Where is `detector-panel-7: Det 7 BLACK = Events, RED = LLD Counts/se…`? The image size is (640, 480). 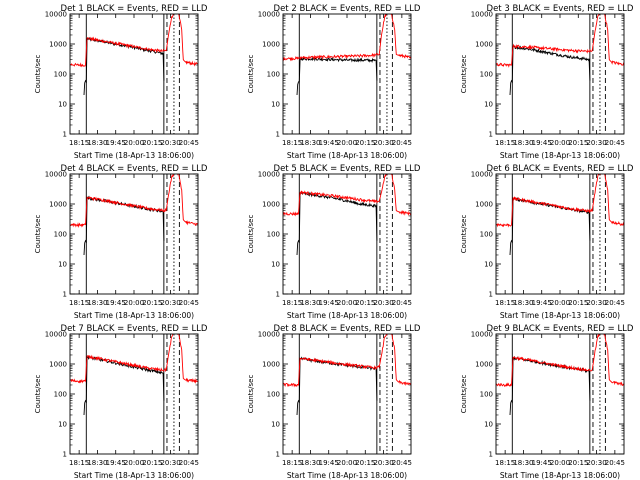
detector-panel-7: Det 7 BLACK = Events, RED = LLD Counts/se… is located at coordinates (121, 402).